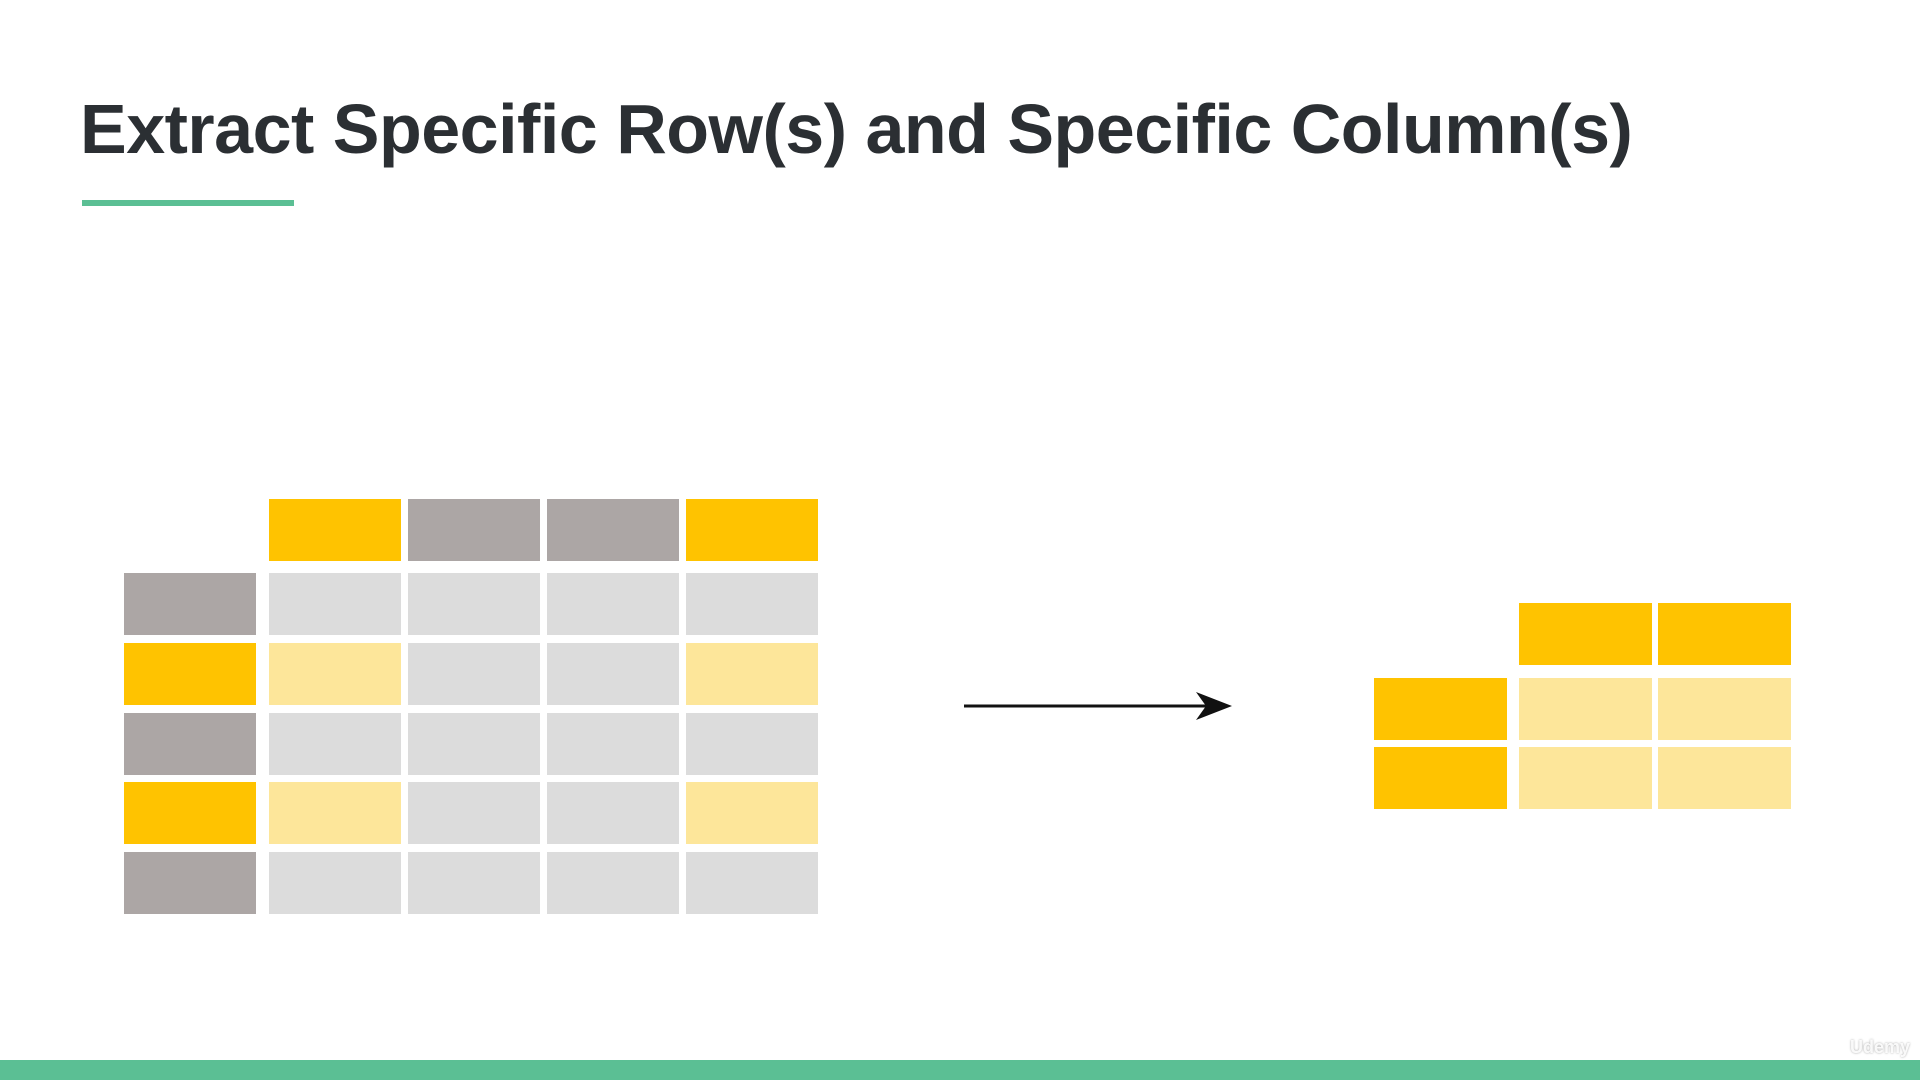  I want to click on watermark-text: Udemy, so click(1879, 1047).